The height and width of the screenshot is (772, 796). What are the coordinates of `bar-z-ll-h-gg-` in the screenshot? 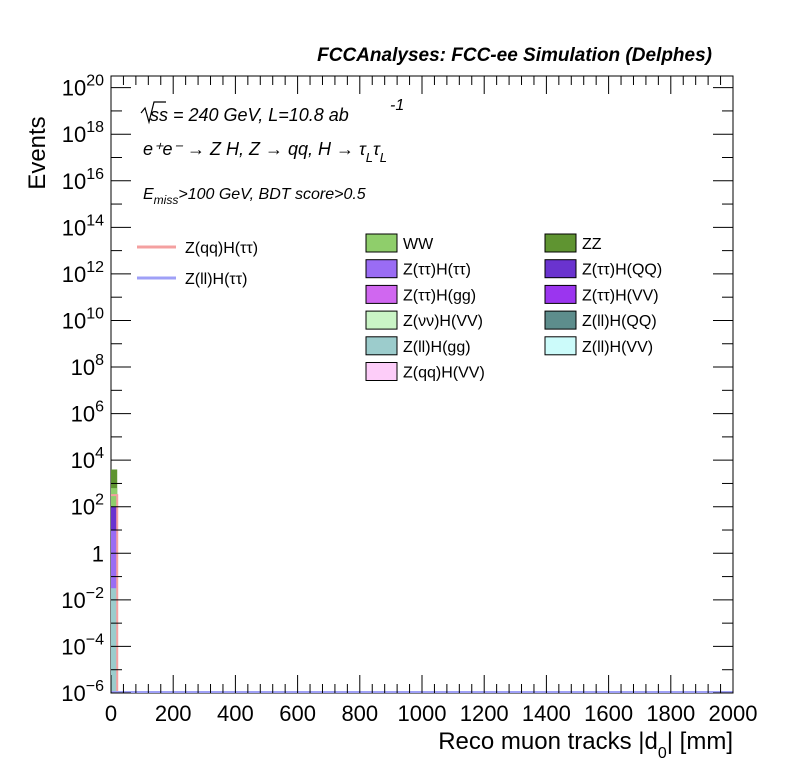 It's located at (114, 640).